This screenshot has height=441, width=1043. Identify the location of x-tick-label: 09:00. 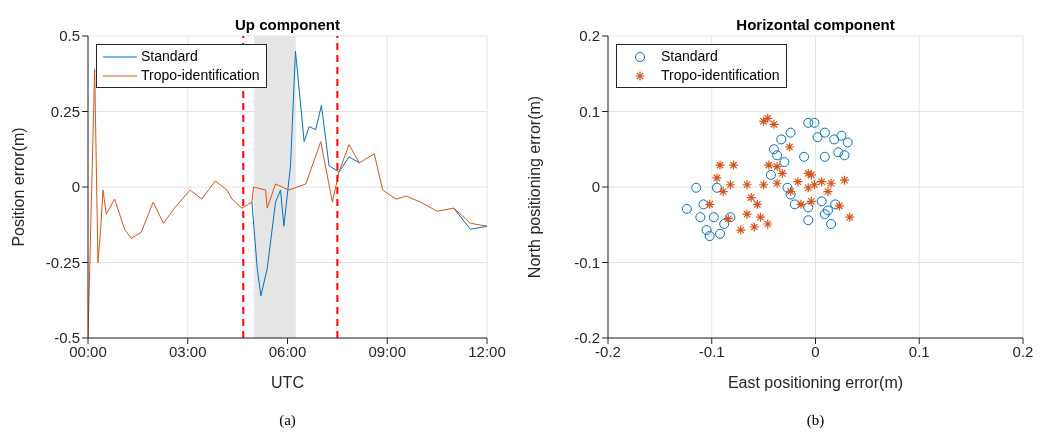
(387, 351).